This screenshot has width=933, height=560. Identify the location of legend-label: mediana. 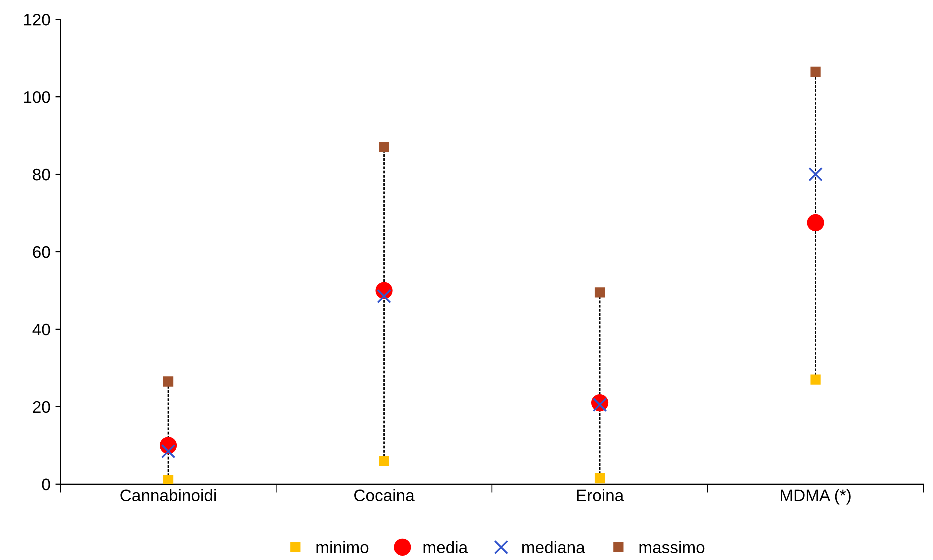
(554, 547).